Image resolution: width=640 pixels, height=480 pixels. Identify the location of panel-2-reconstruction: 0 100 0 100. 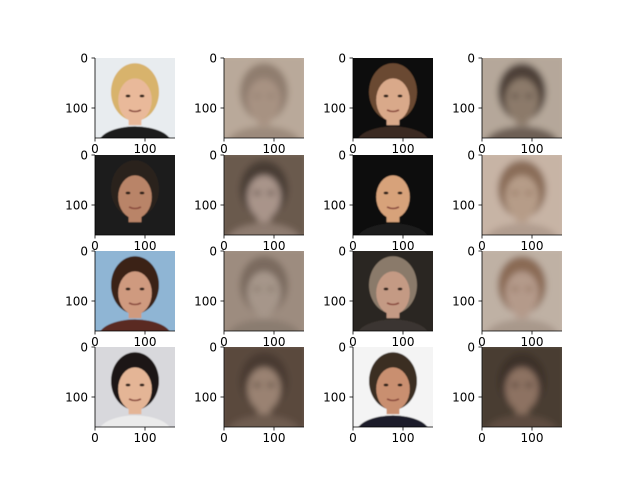
(249, 104).